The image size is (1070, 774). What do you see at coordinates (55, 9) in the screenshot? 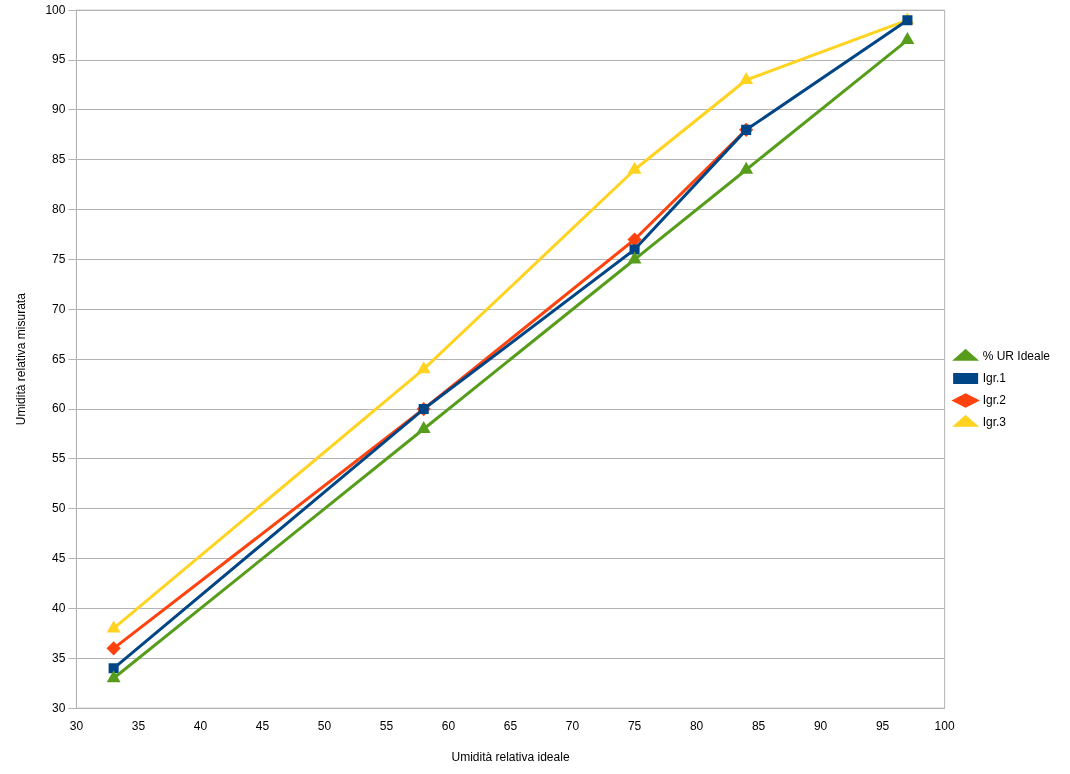
I see `y-tick-label: 100` at bounding box center [55, 9].